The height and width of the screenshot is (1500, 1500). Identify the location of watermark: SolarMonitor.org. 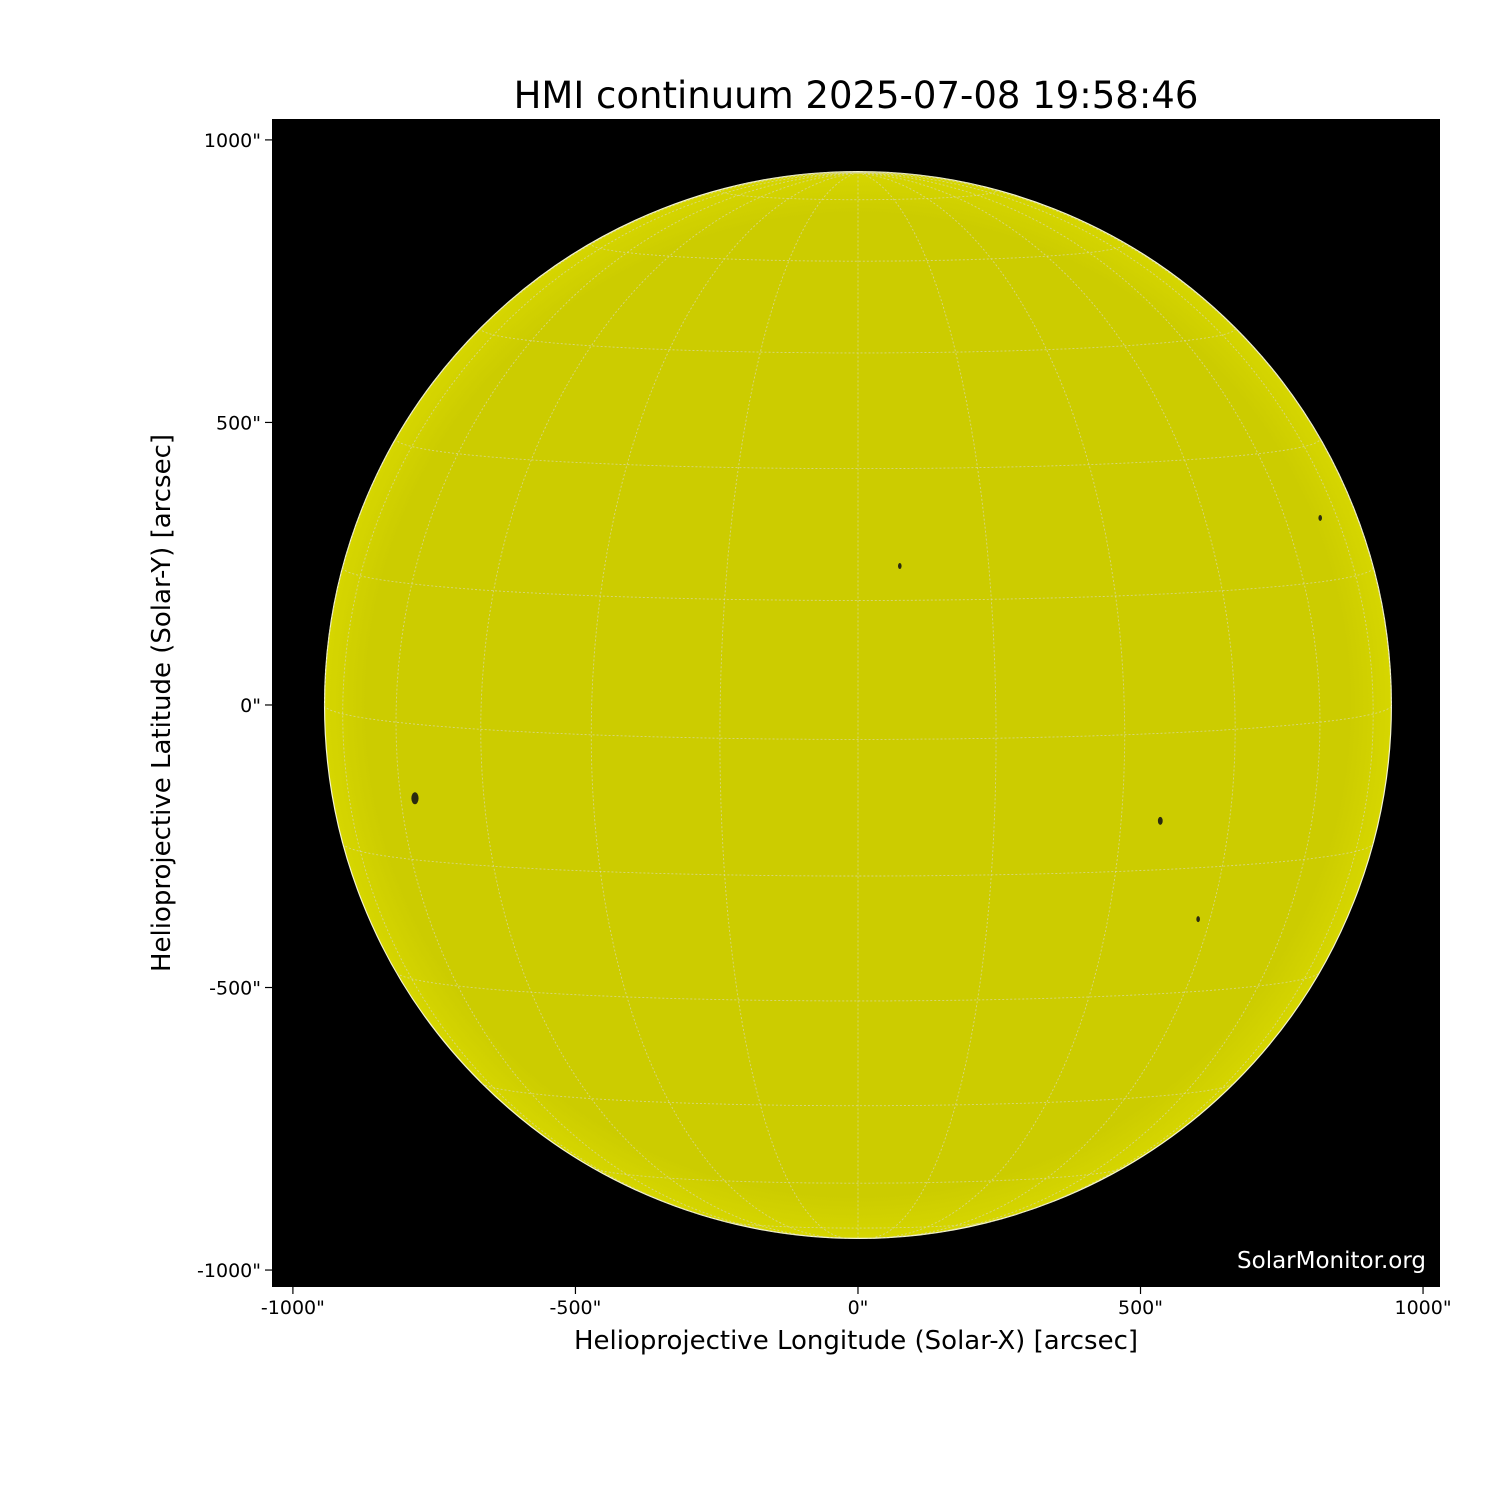
(1331, 1261).